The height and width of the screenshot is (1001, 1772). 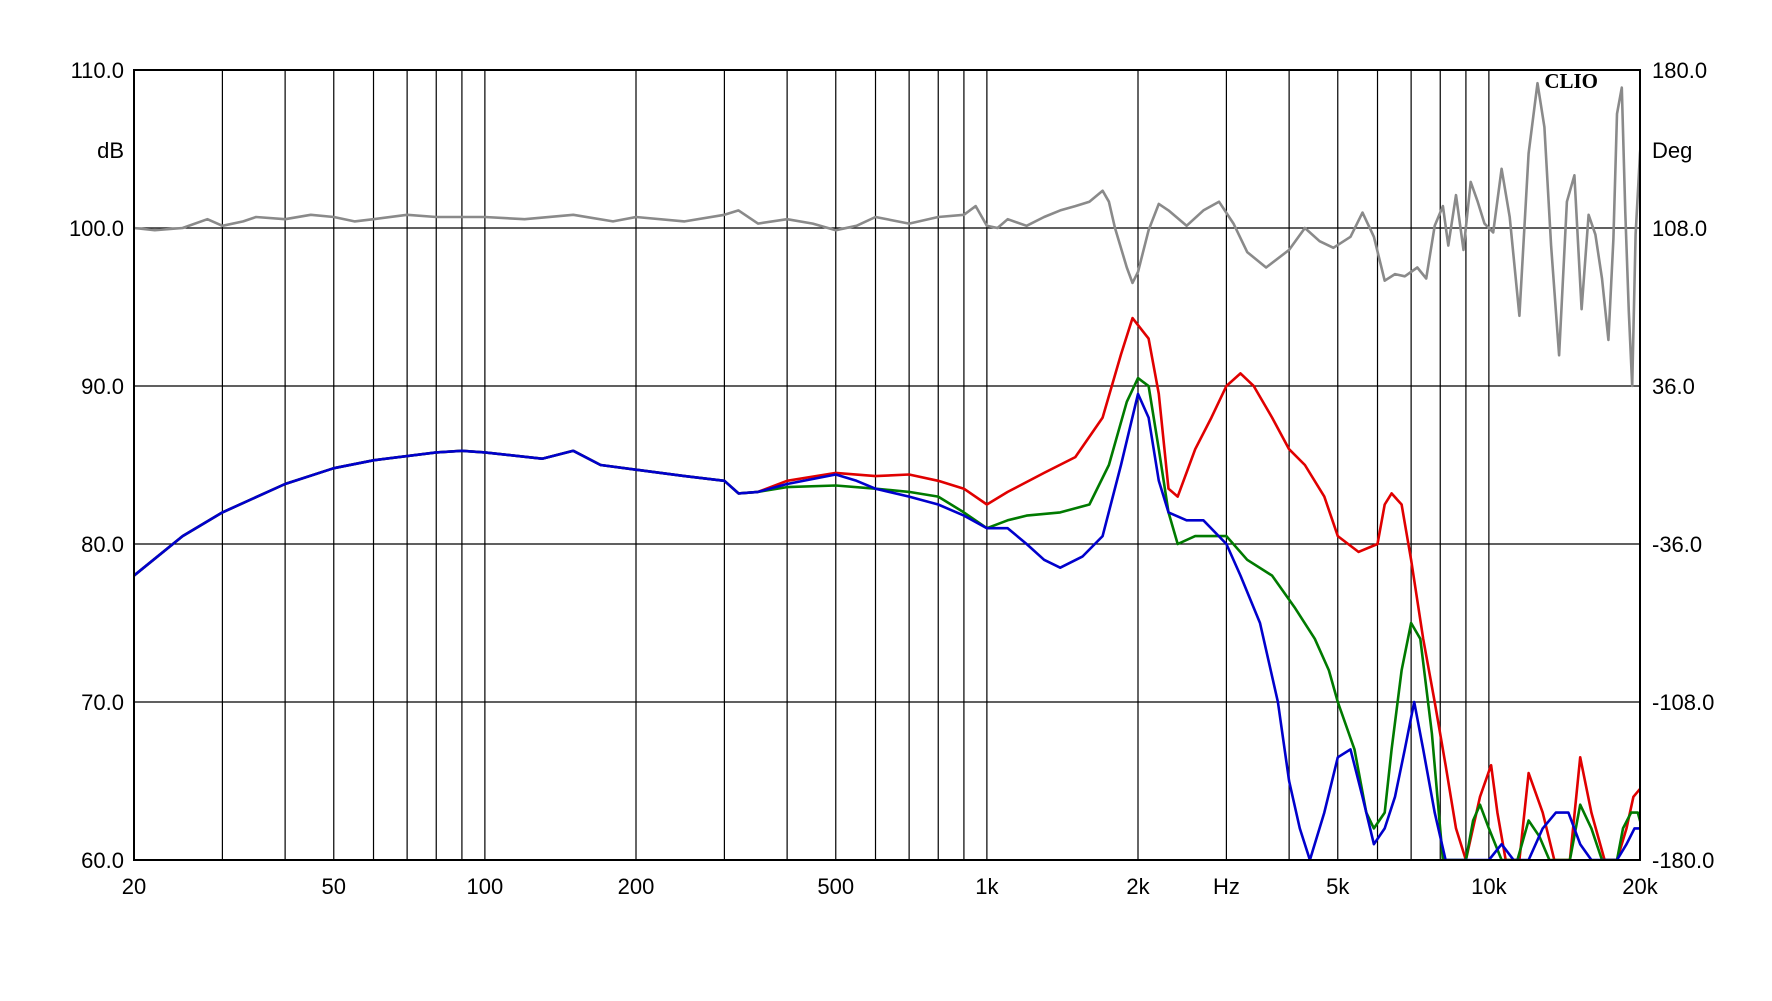 What do you see at coordinates (102, 386) in the screenshot?
I see `y-left-tick-label: 90.0` at bounding box center [102, 386].